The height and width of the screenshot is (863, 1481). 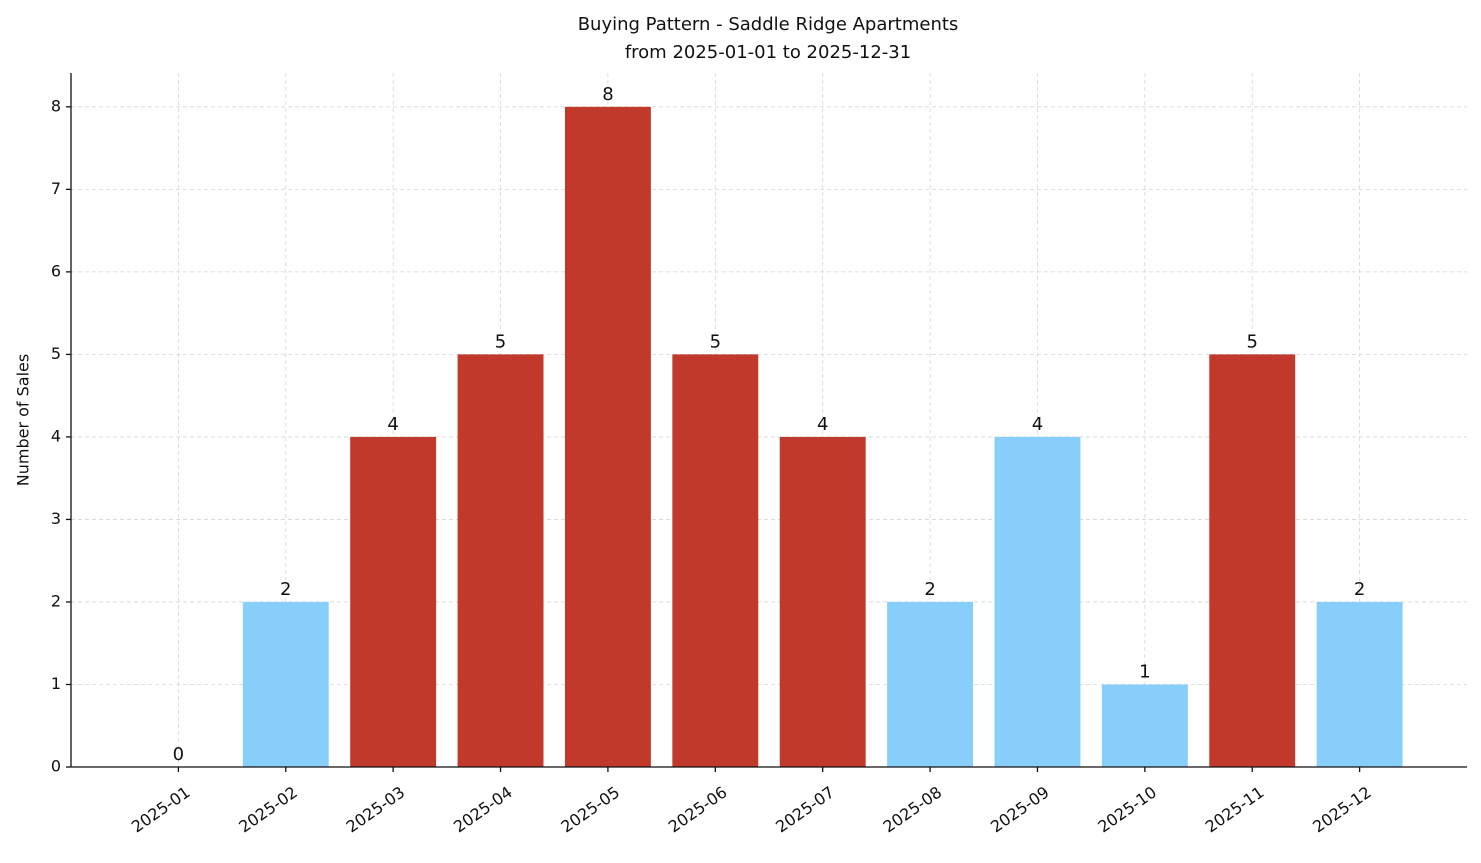 What do you see at coordinates (23, 420) in the screenshot?
I see `y-axis-label: Number of Sales` at bounding box center [23, 420].